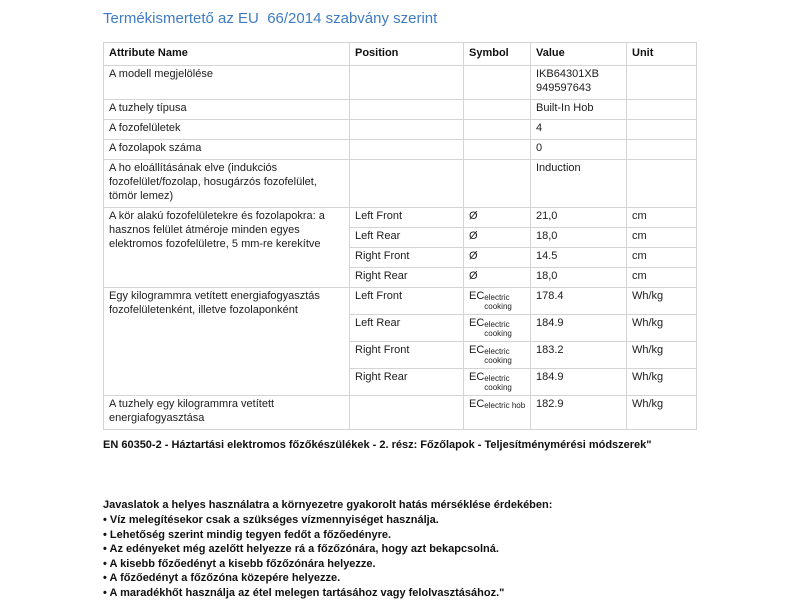 This screenshot has width=800, height=601. I want to click on header-symbol: Symbol, so click(497, 54).